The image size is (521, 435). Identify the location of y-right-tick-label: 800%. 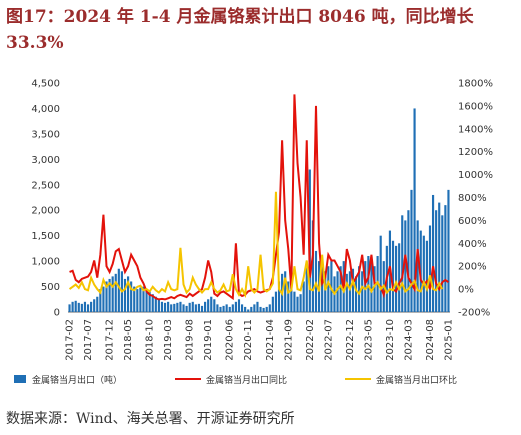
(472, 198).